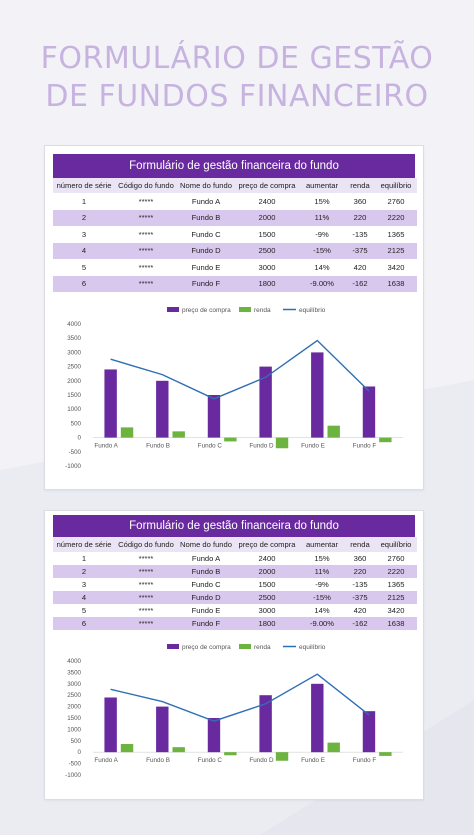 The image size is (474, 835). I want to click on column-header: Nome do fundo, so click(206, 544).